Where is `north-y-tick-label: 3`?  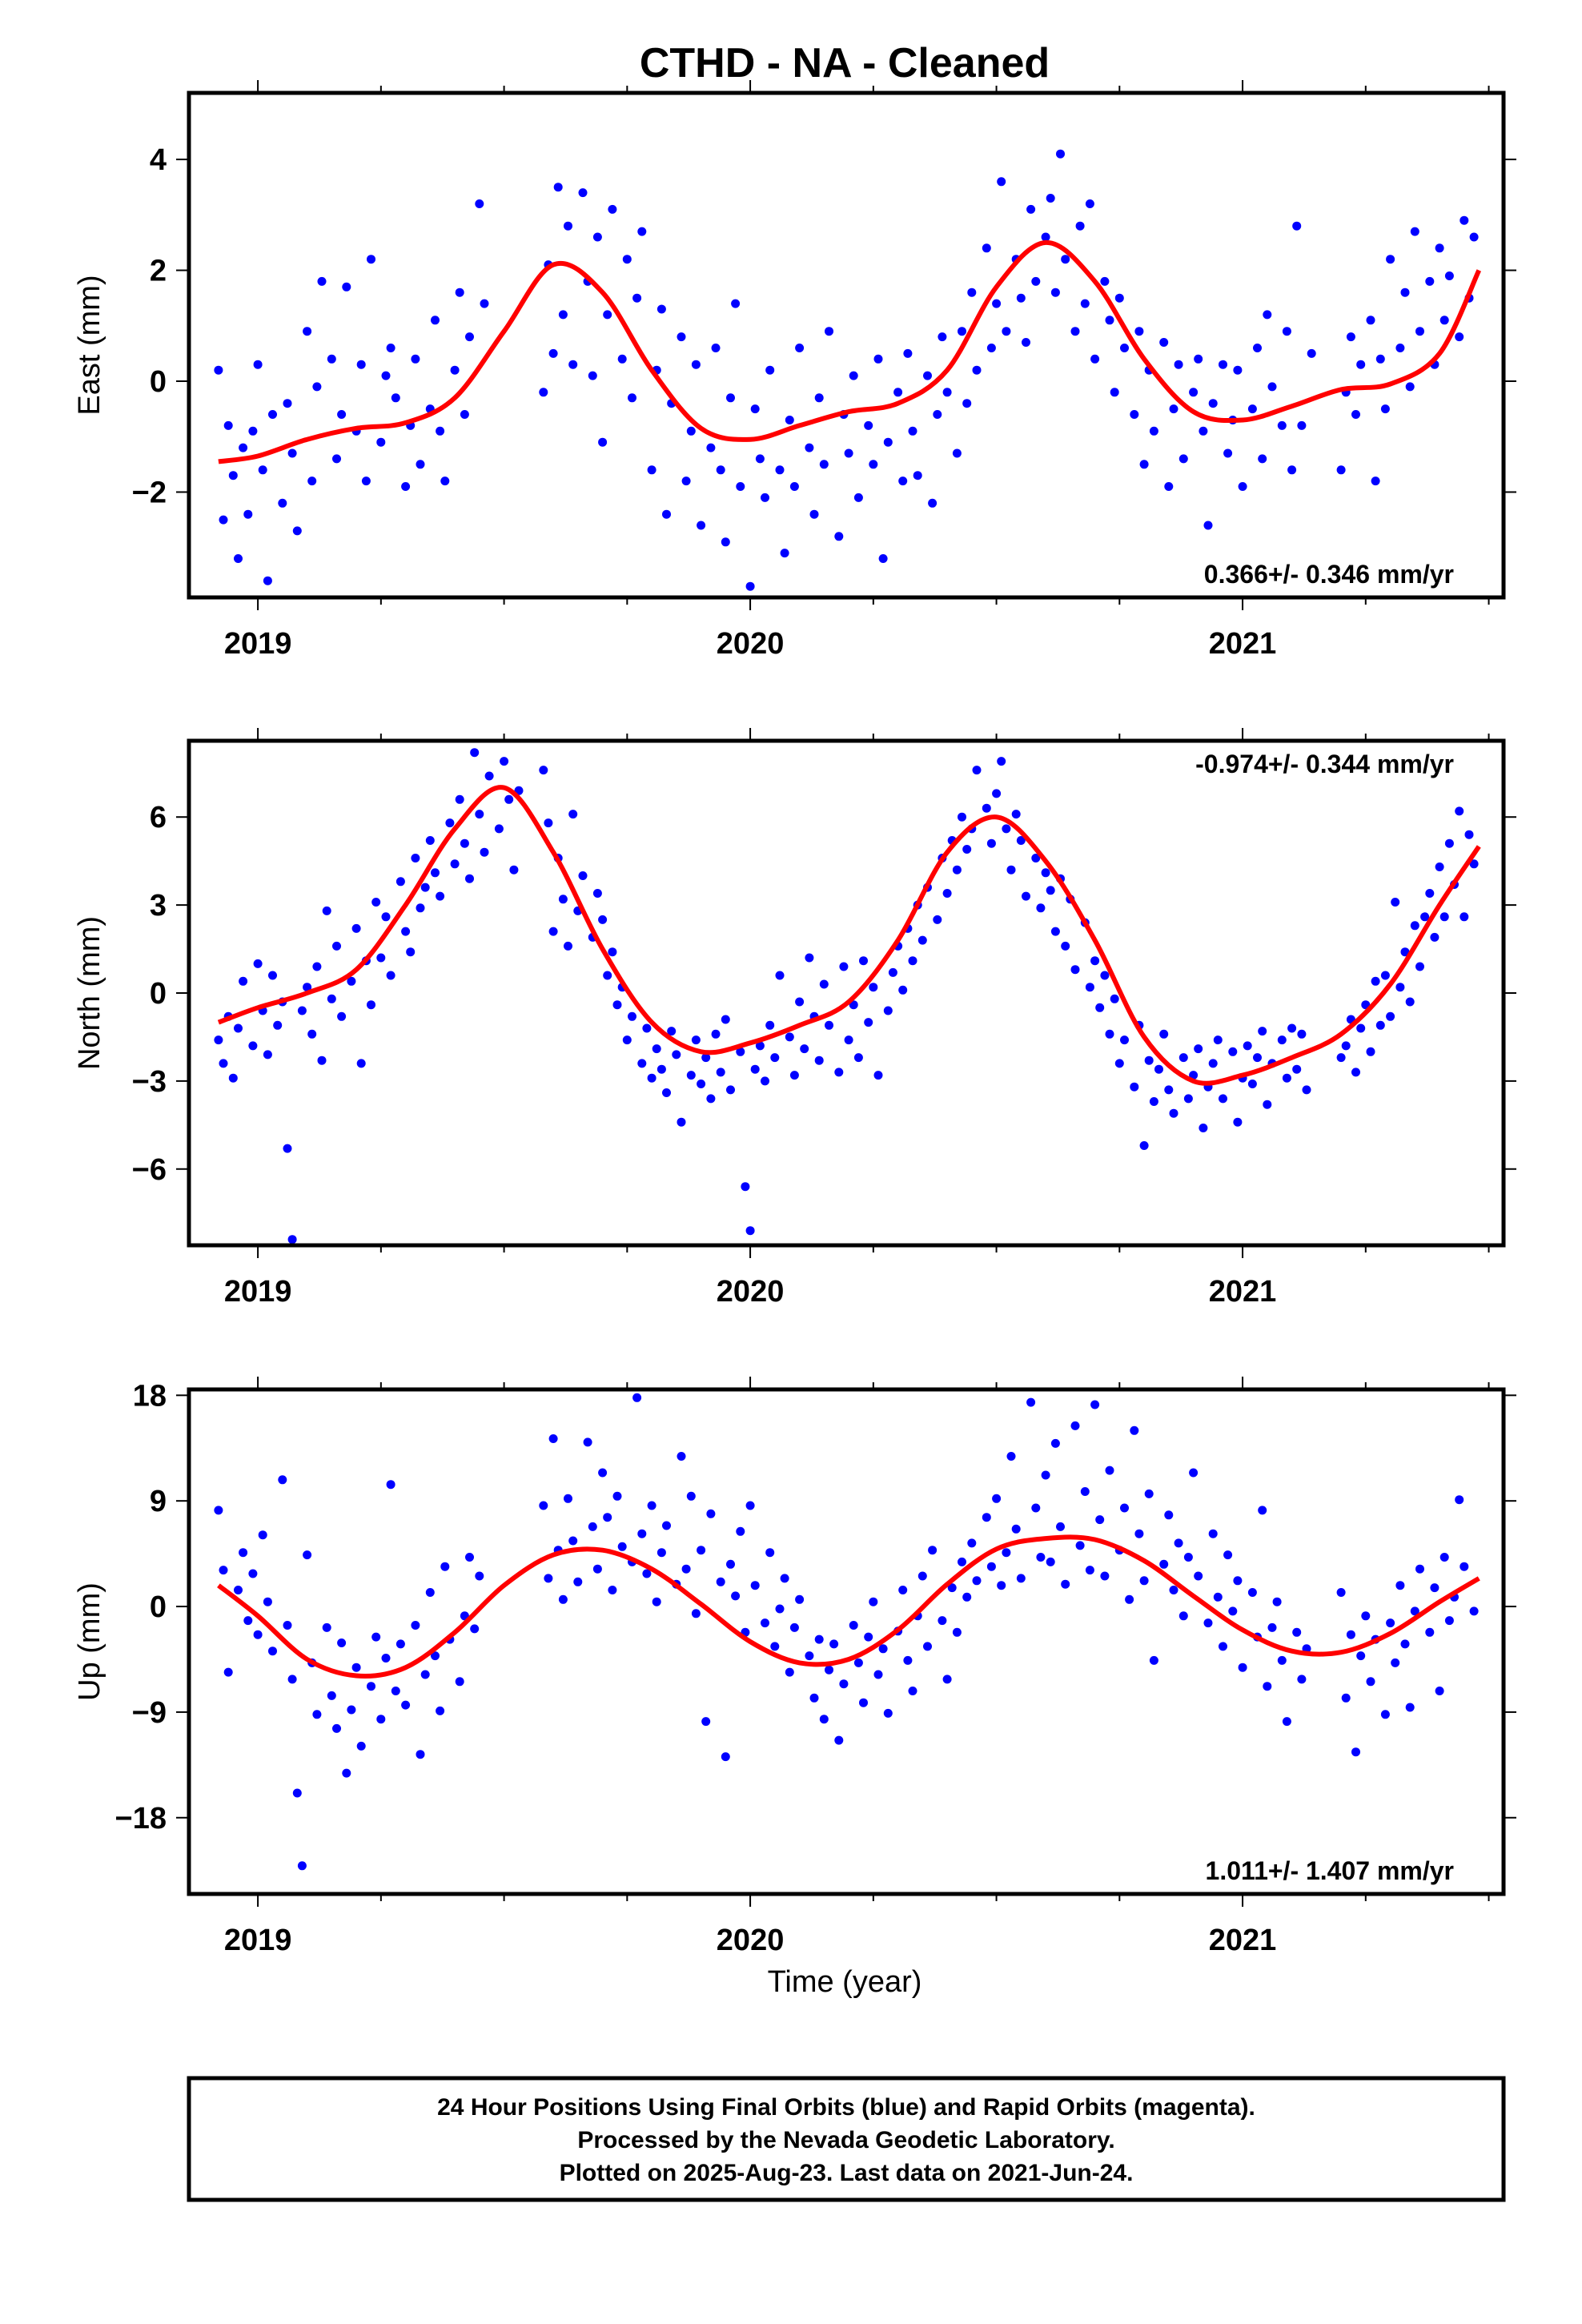 north-y-tick-label: 3 is located at coordinates (158, 906).